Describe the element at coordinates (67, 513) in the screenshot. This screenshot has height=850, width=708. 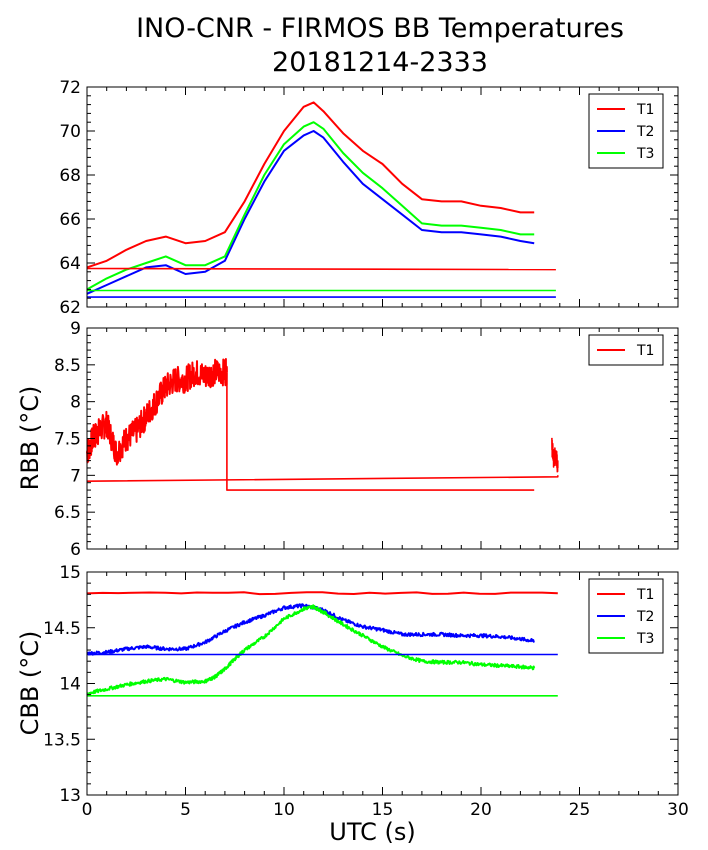
I see `y-tick-label: 6.5` at that location.